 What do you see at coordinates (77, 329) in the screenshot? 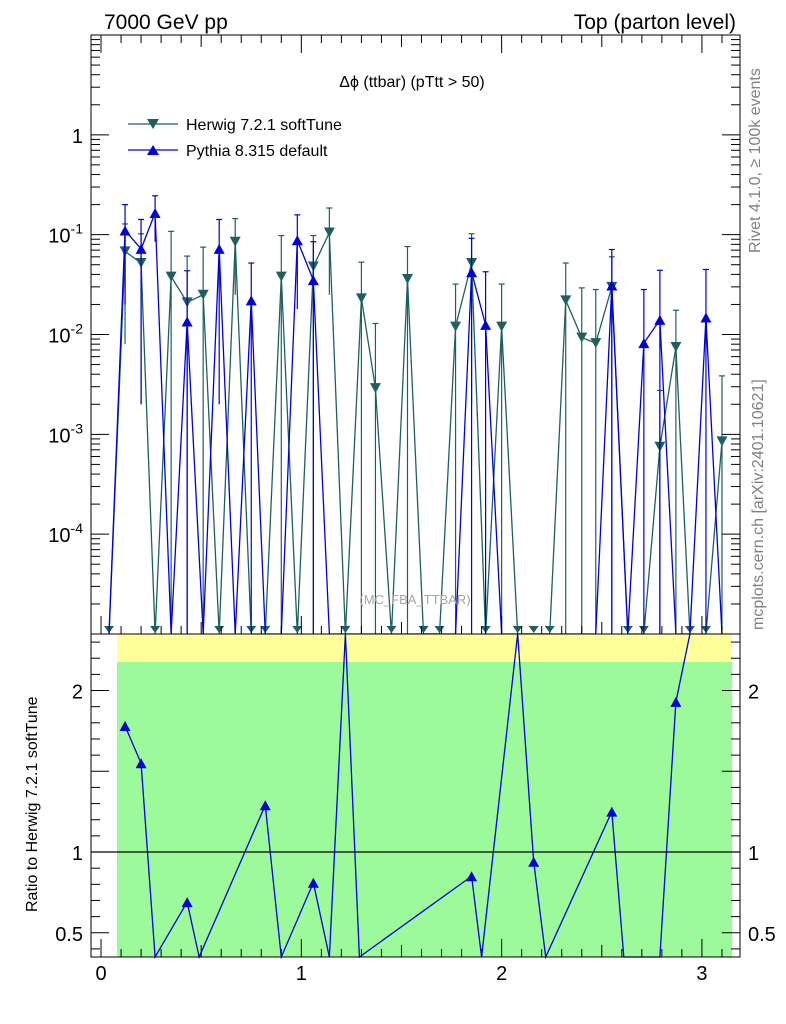
I see `main-ytick-exponent: -2` at bounding box center [77, 329].